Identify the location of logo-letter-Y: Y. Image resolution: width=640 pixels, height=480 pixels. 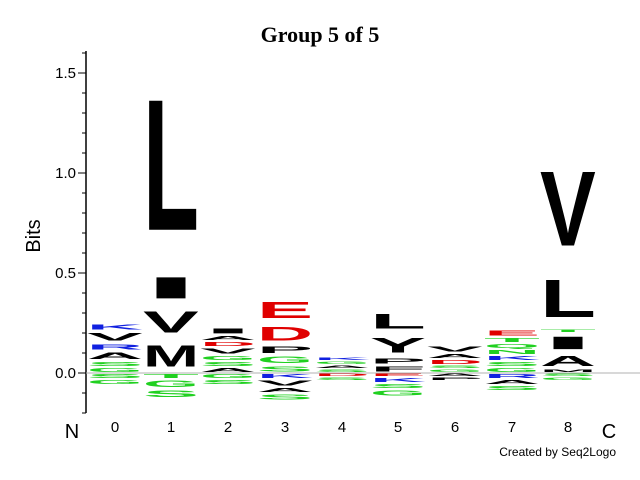
(398, 345).